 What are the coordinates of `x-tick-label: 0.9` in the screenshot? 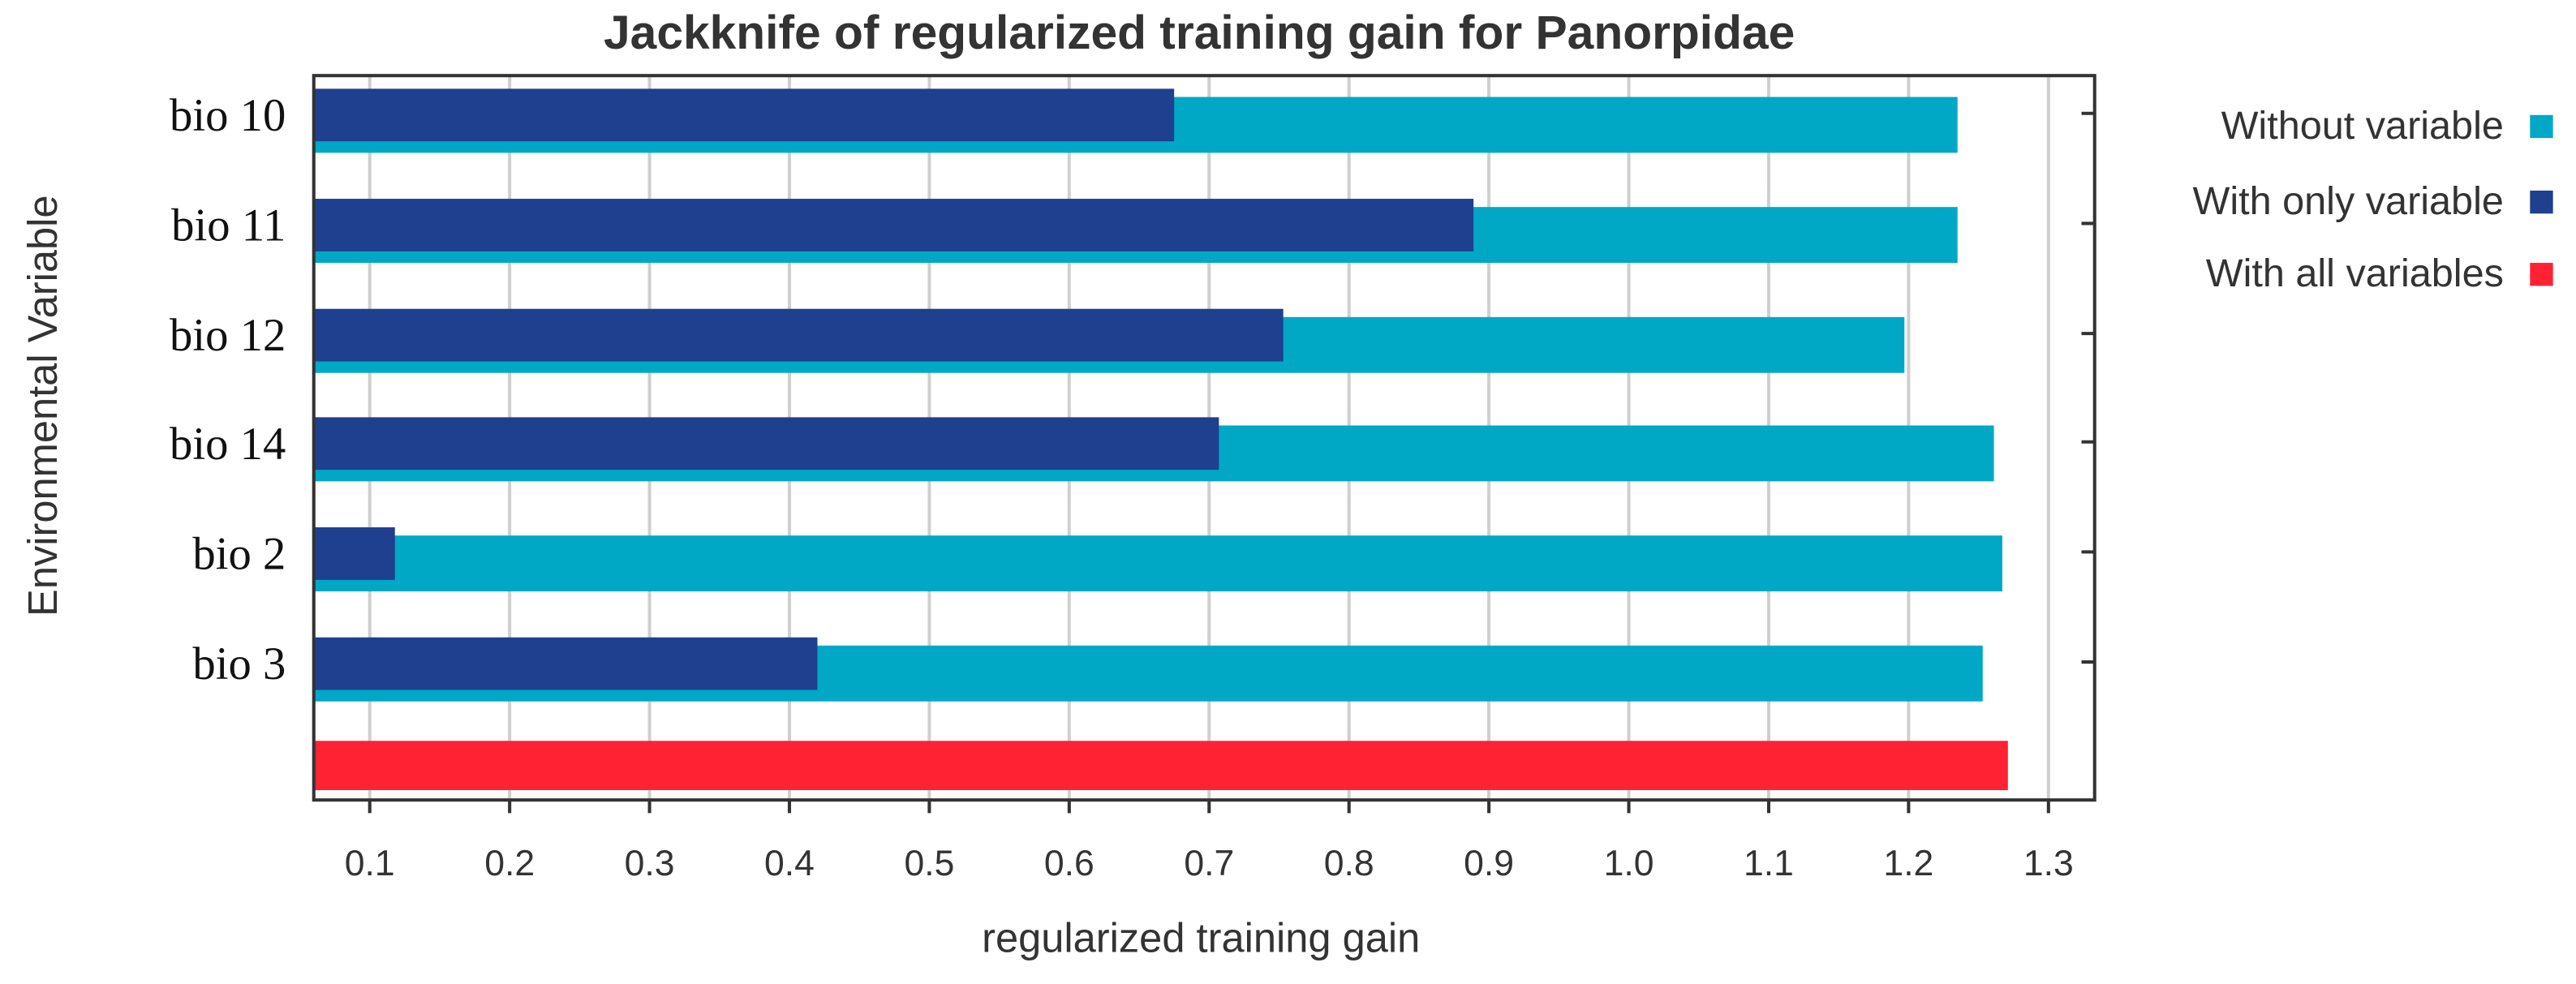 It's located at (1489, 863).